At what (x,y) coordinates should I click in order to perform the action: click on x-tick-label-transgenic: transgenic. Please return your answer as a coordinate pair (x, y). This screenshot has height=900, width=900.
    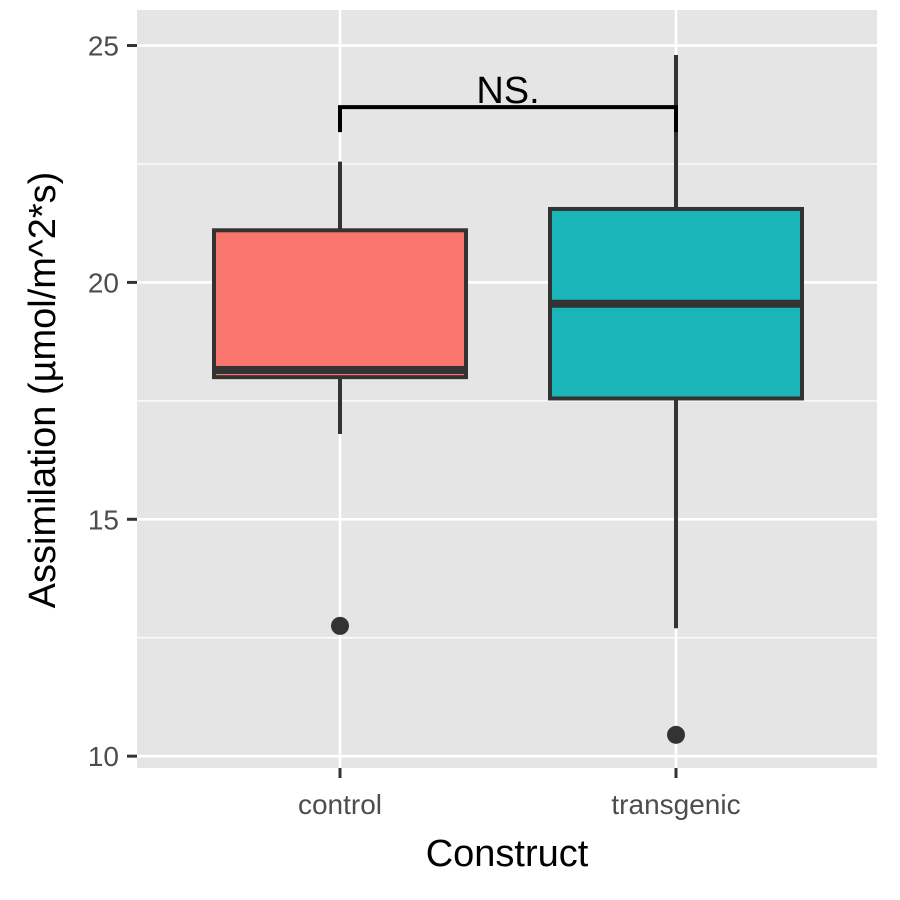
    Looking at the image, I should click on (675, 804).